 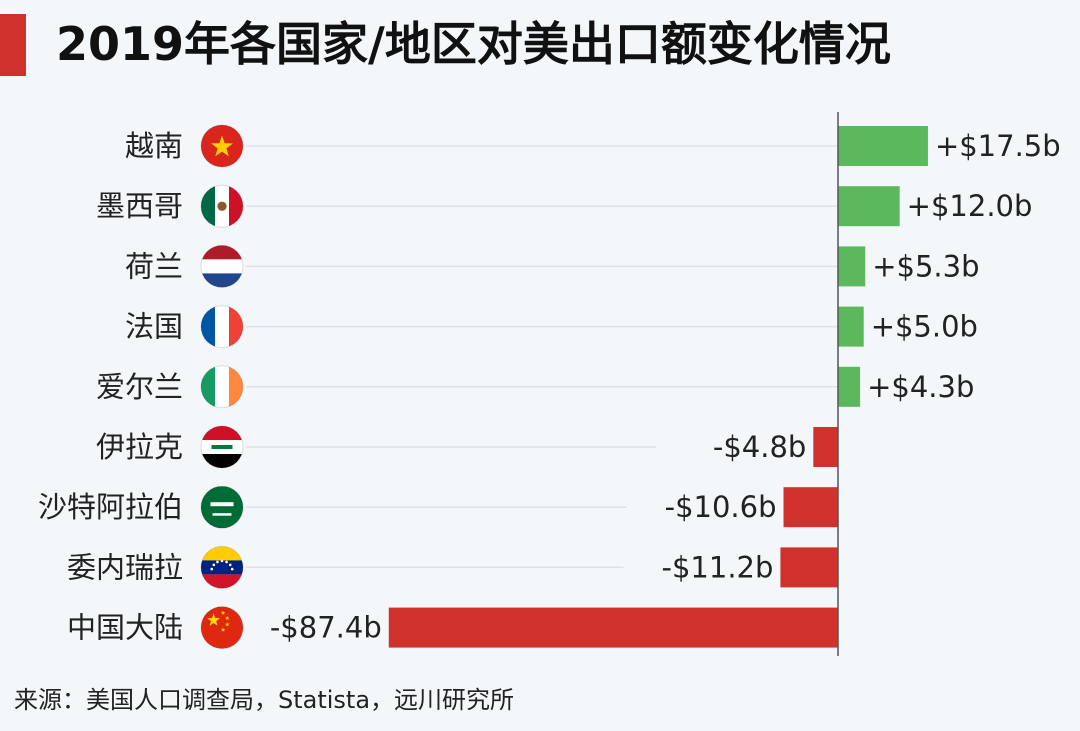 I want to click on china-flag-icon, so click(x=222, y=628).